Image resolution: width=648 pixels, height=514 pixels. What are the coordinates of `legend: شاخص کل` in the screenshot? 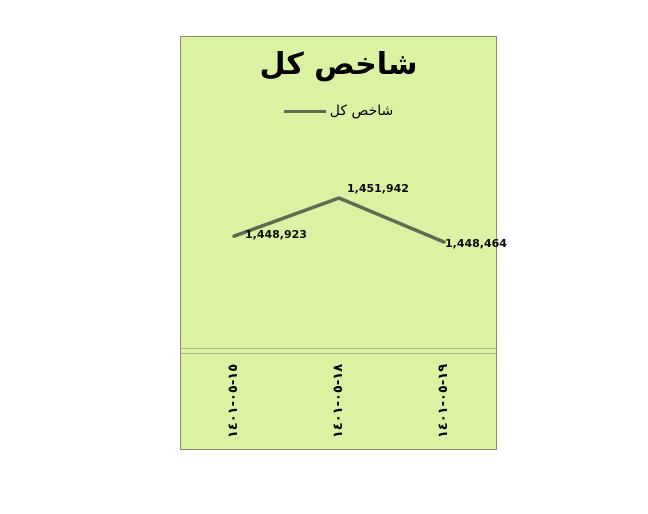 It's located at (338, 111).